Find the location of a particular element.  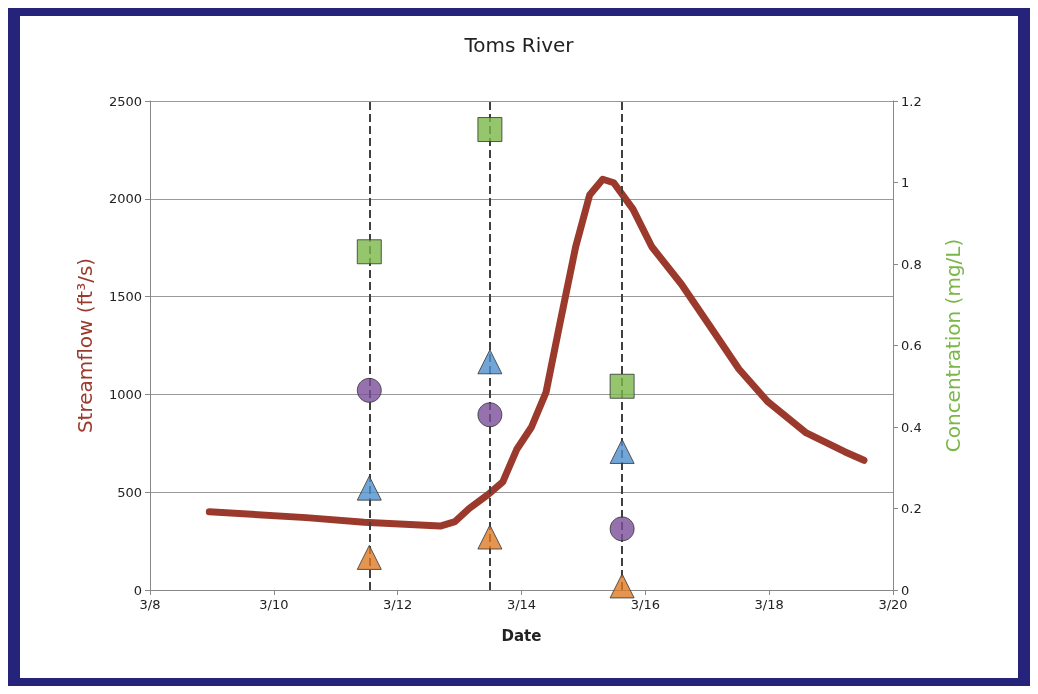

x-tick-label: 3/12 is located at coordinates (398, 604).